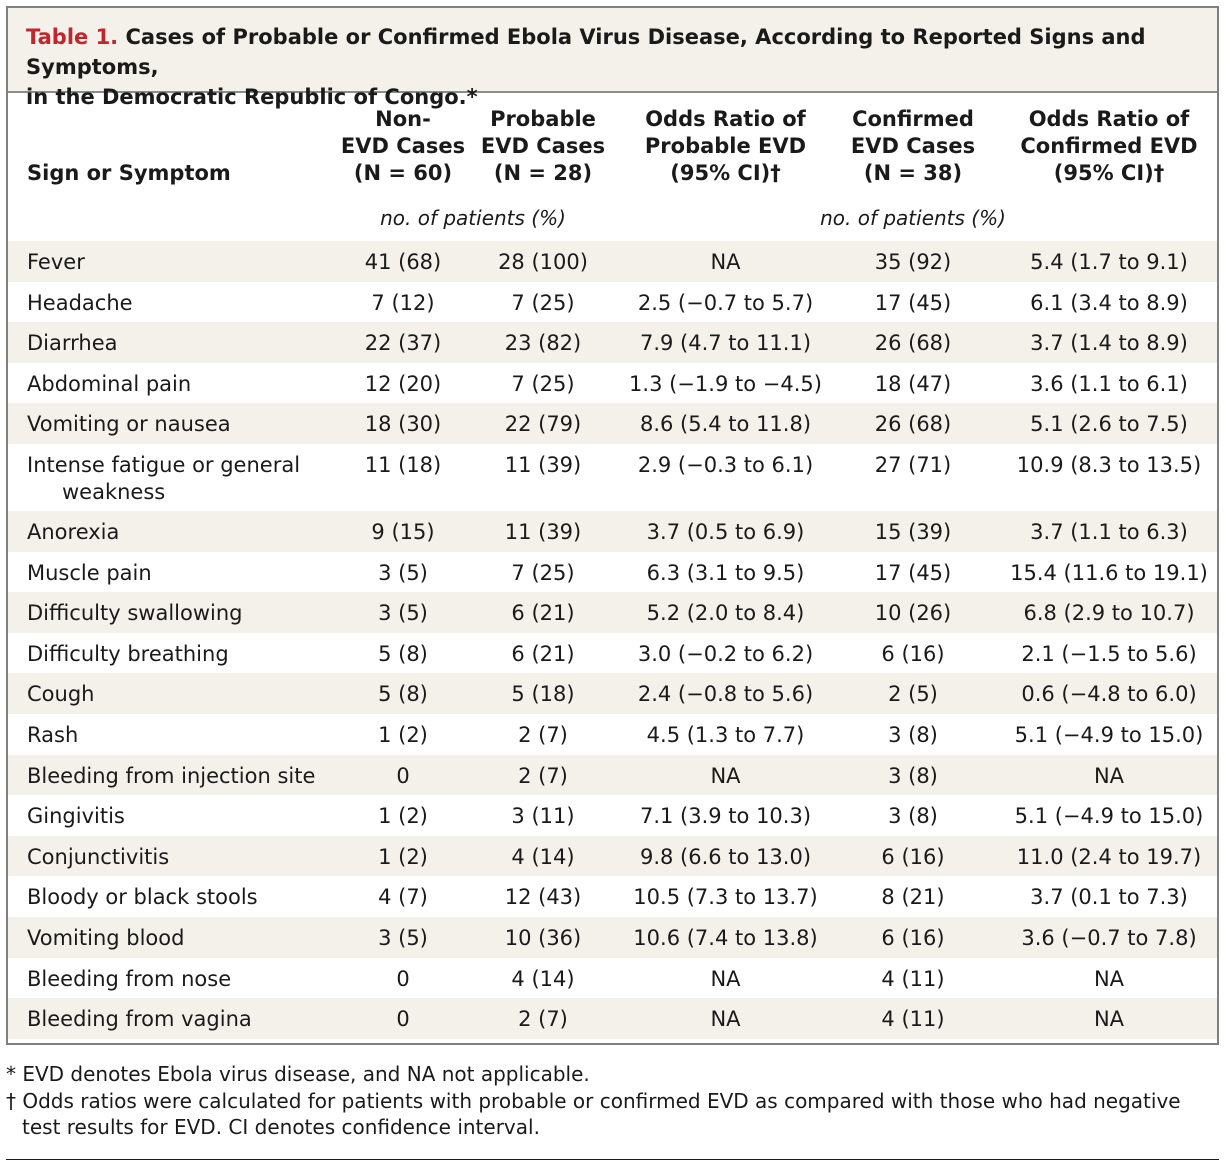  Describe the element at coordinates (403, 816) in the screenshot. I see `non-evd-cell: 1 (2)` at that location.